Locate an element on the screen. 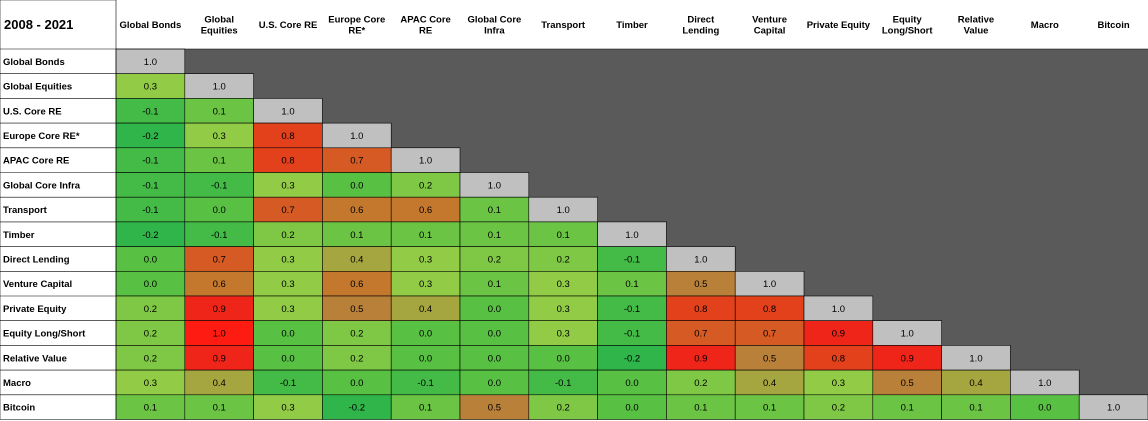  row-header-equity-long-short: Equity Long/Short is located at coordinates (44, 334).